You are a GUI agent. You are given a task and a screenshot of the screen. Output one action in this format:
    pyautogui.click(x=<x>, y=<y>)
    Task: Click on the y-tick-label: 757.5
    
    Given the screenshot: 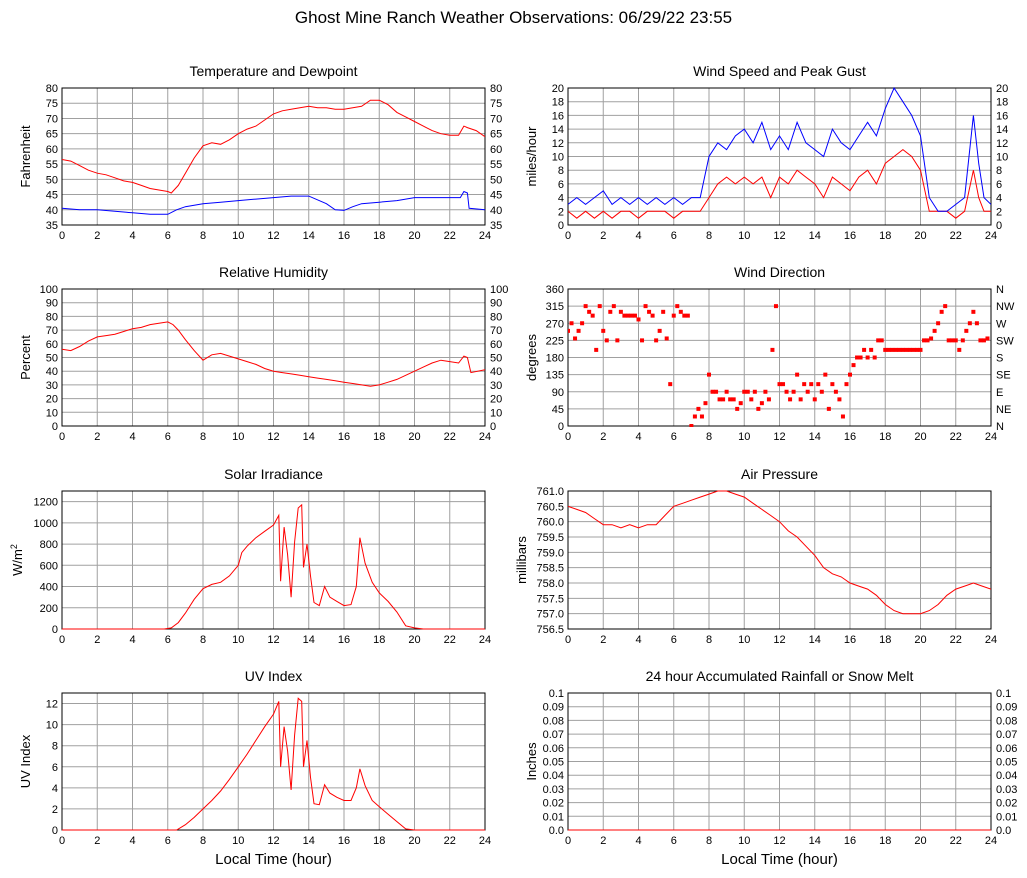 What is the action you would take?
    pyautogui.click(x=550, y=599)
    